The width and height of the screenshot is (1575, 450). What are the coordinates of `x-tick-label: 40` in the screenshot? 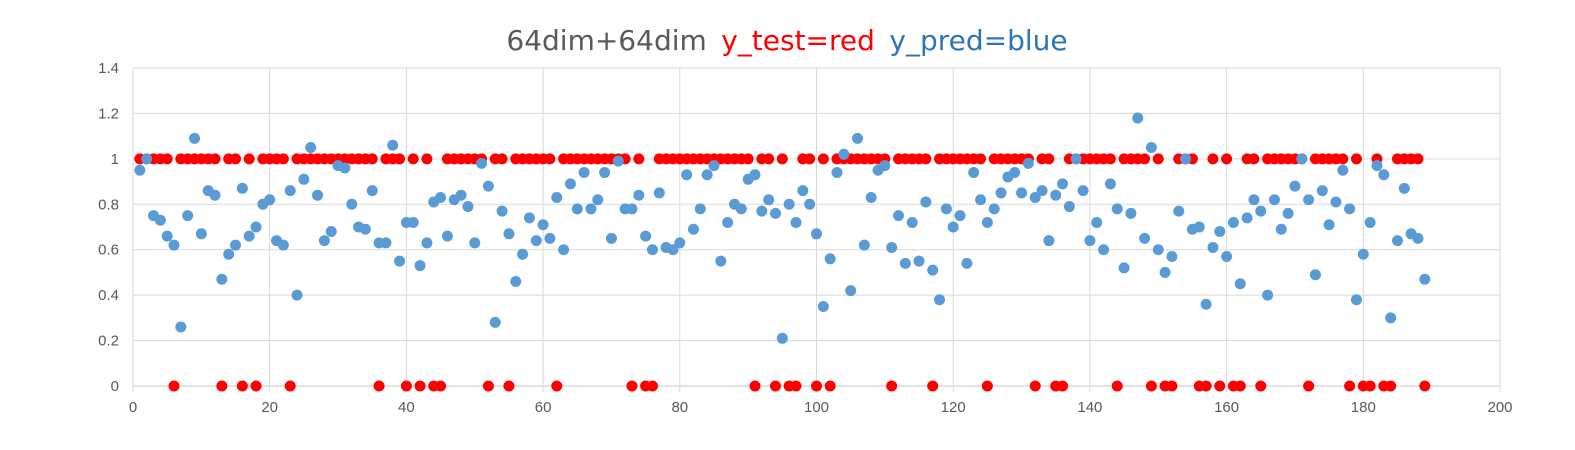 It's located at (406, 407).